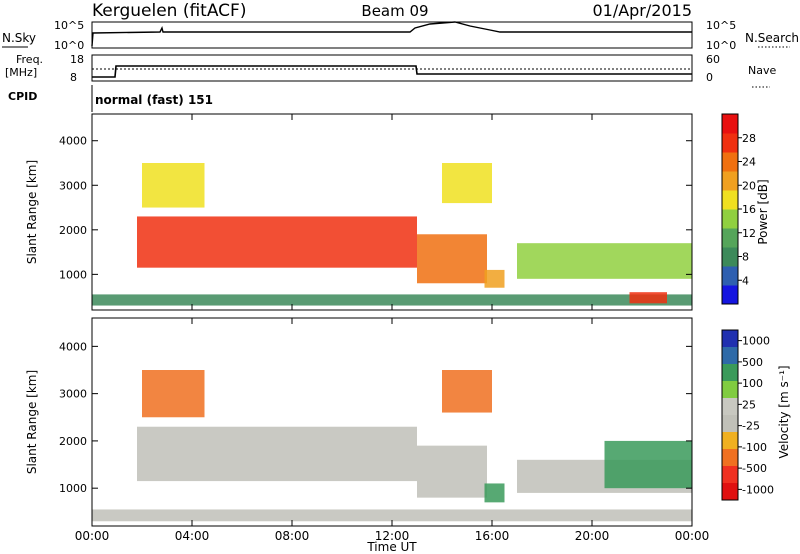  I want to click on cpid-value: normal (fast) 151, so click(154, 100).